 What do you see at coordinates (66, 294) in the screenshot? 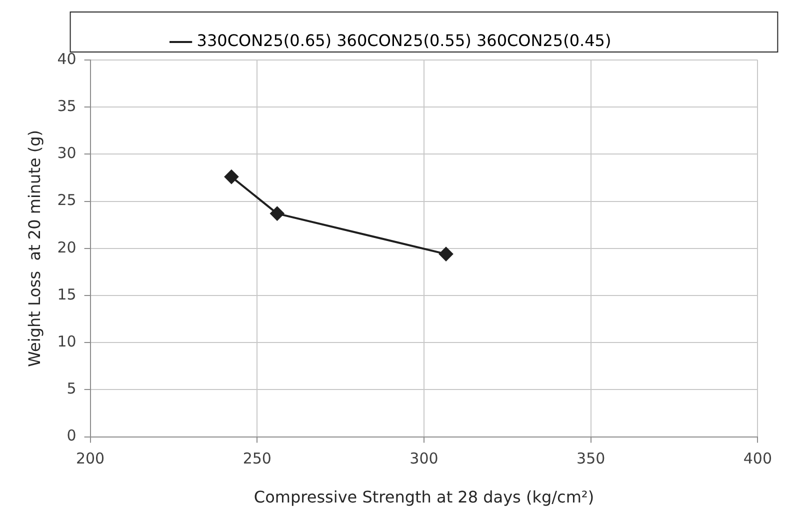
I see `y-tick-label: 15` at bounding box center [66, 294].